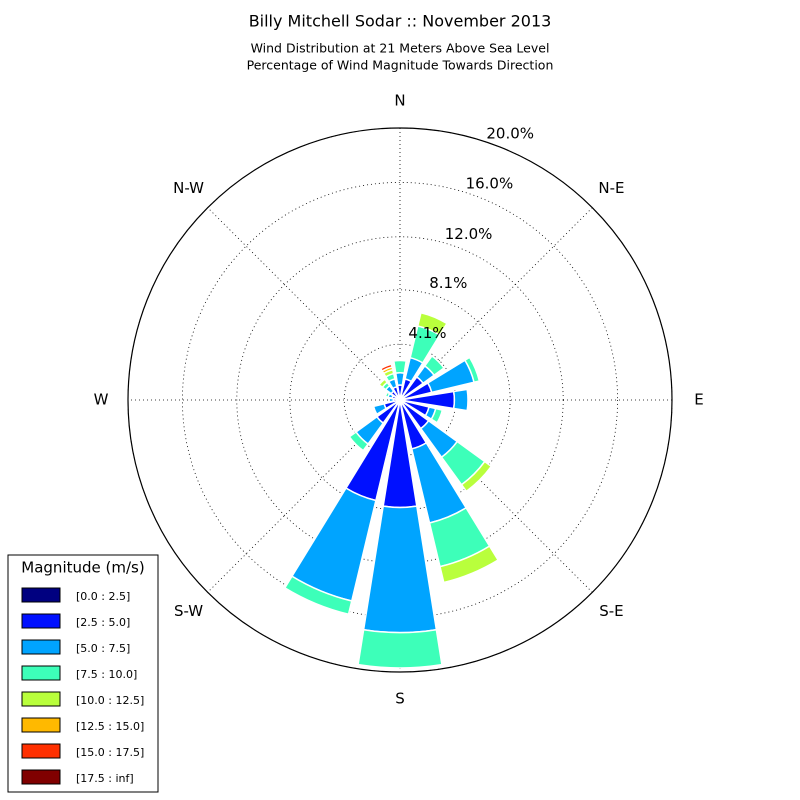 This screenshot has width=800, height=800. I want to click on legend-label: [0.0 : 2.5], so click(103, 596).